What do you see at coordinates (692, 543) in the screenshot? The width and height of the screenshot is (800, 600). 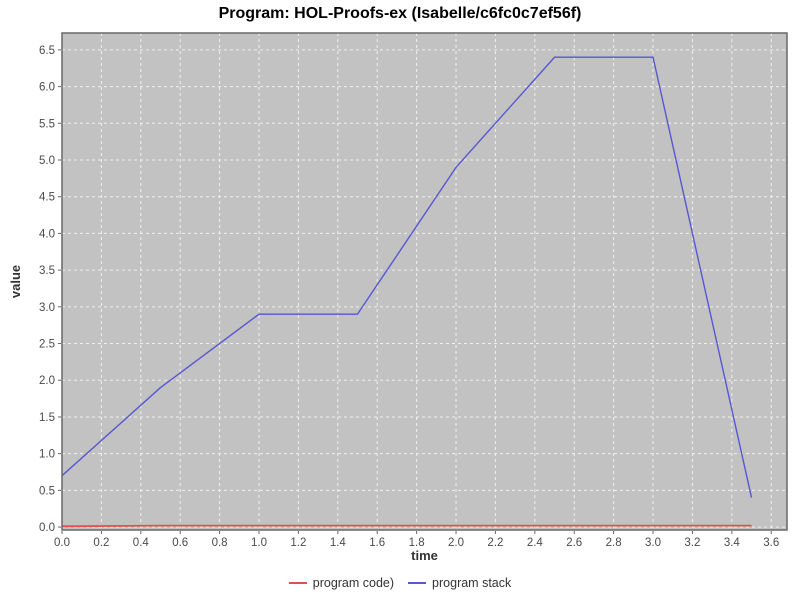 I see `x-tick-label: 3.2` at bounding box center [692, 543].